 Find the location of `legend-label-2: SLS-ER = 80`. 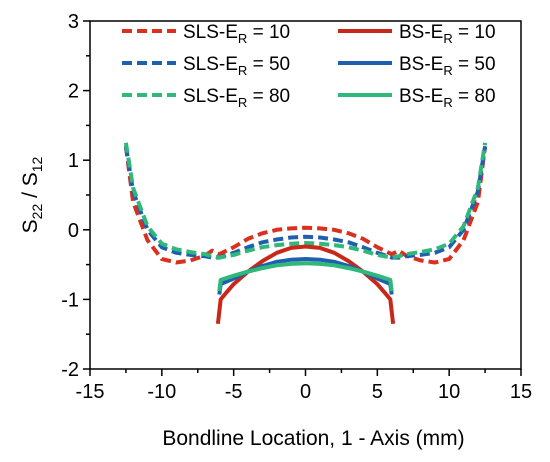

legend-label-2: SLS-ER = 80 is located at coordinates (236, 98).